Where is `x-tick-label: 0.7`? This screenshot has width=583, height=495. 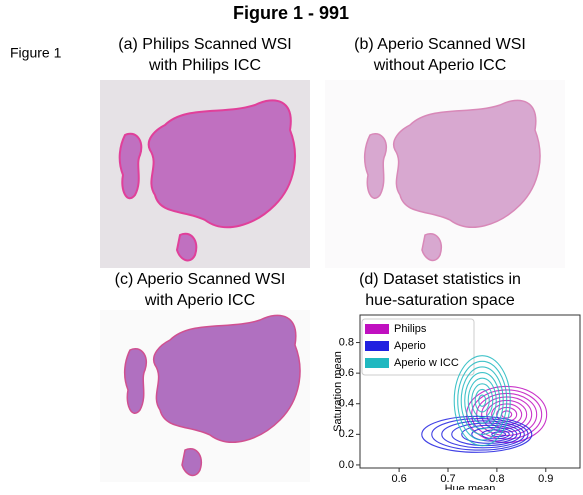
x-tick-label: 0.7 is located at coordinates (447, 479).